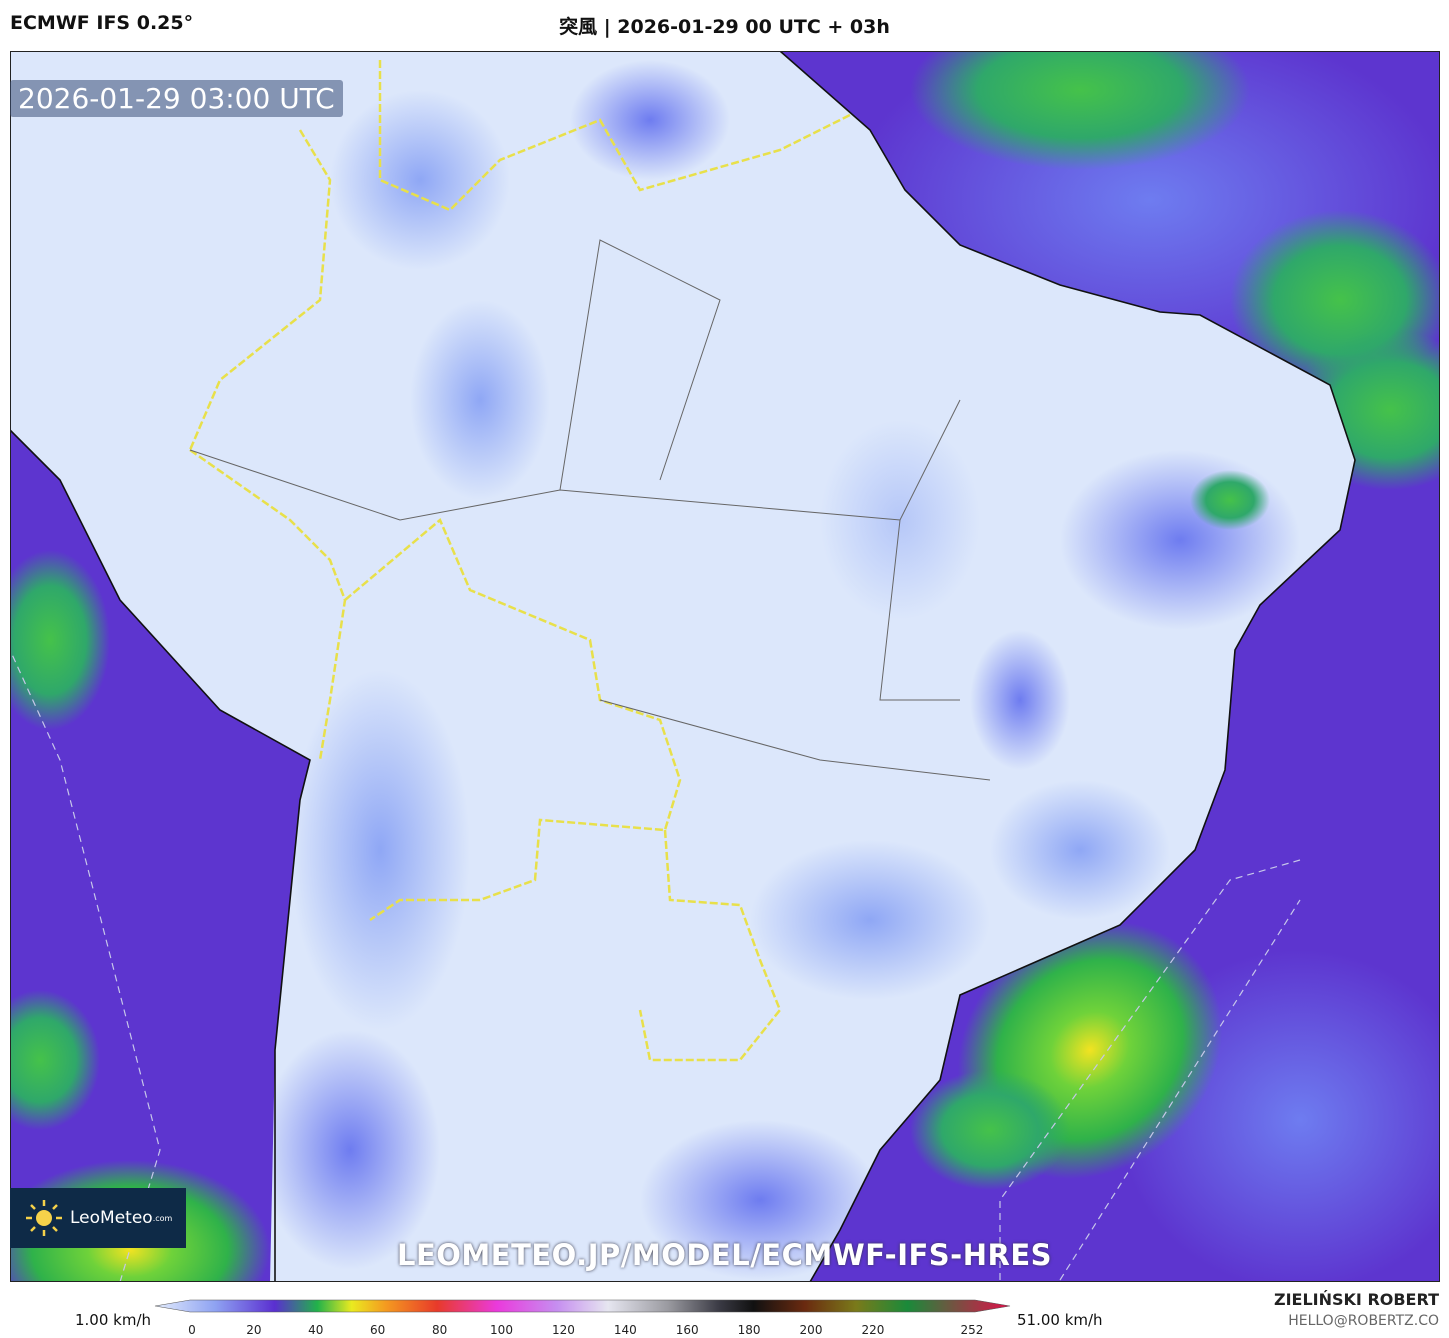 This screenshot has width=1449, height=1338. I want to click on logo-name: LeoMeteo, so click(111, 1218).